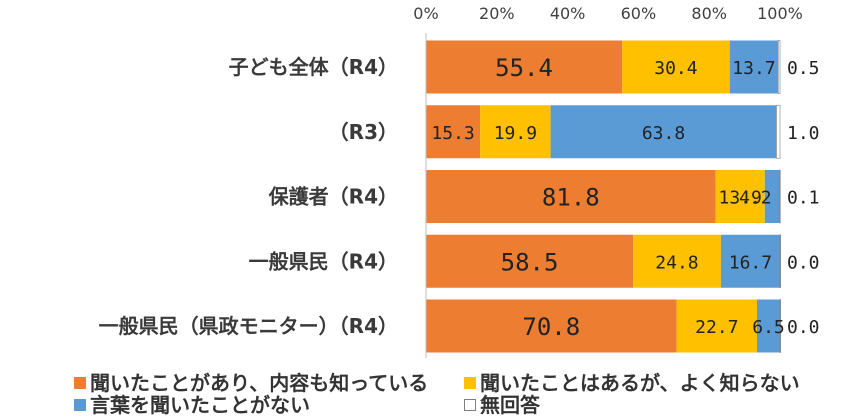 Image resolution: width=866 pixels, height=420 pixels. What do you see at coordinates (608, 13) in the screenshot?
I see `x-axis-ticks: 0% 20% 40% 60% 80% 100%` at bounding box center [608, 13].